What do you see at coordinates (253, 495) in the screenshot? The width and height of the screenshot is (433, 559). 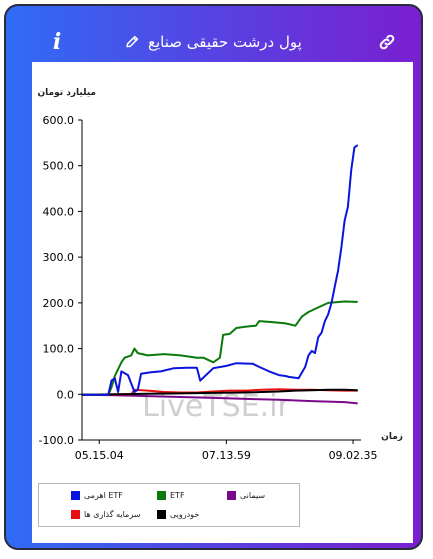 I see `legend-label: سیمانی` at bounding box center [253, 495].